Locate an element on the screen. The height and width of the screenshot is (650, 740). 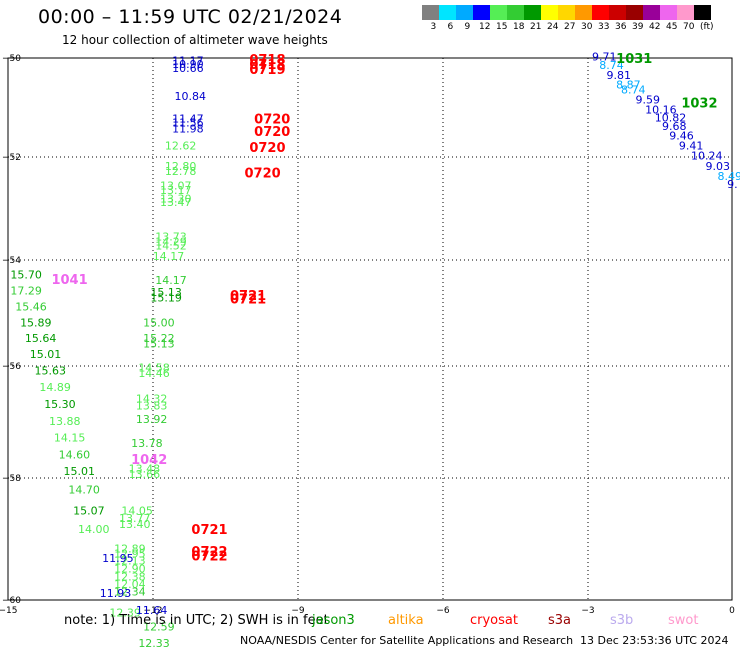
wave-height-value: 11.64 is located at coordinates (152, 610).